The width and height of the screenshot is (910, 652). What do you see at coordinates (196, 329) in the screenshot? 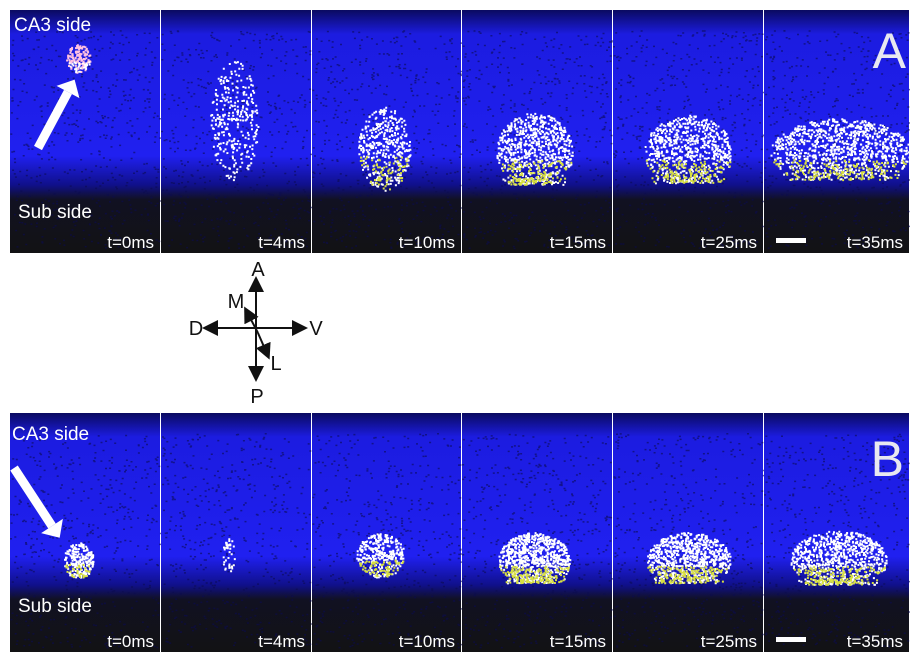
I see `compass-label: D` at bounding box center [196, 329].